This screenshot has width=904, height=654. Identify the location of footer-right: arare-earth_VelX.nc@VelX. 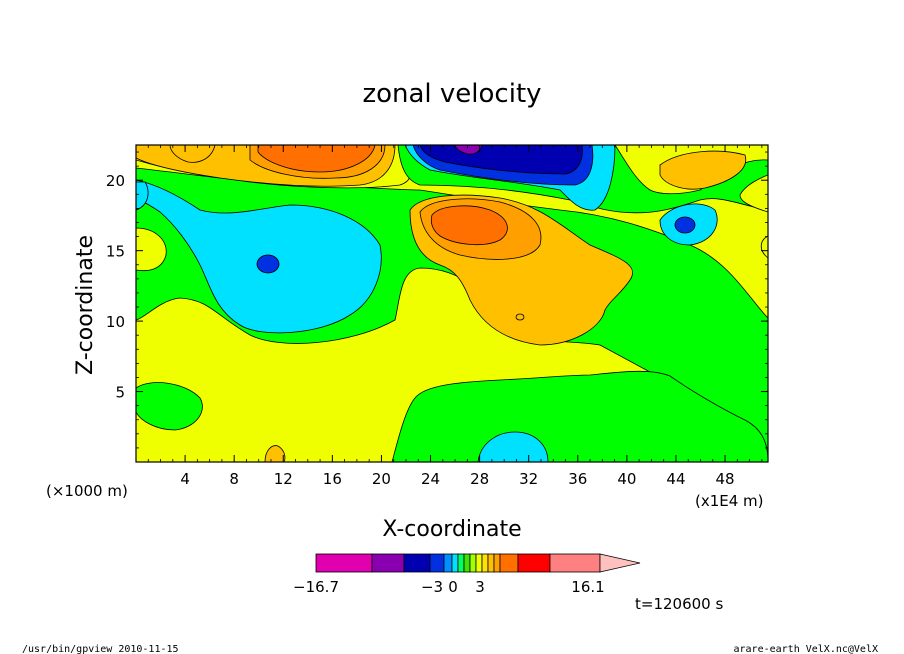
(806, 649).